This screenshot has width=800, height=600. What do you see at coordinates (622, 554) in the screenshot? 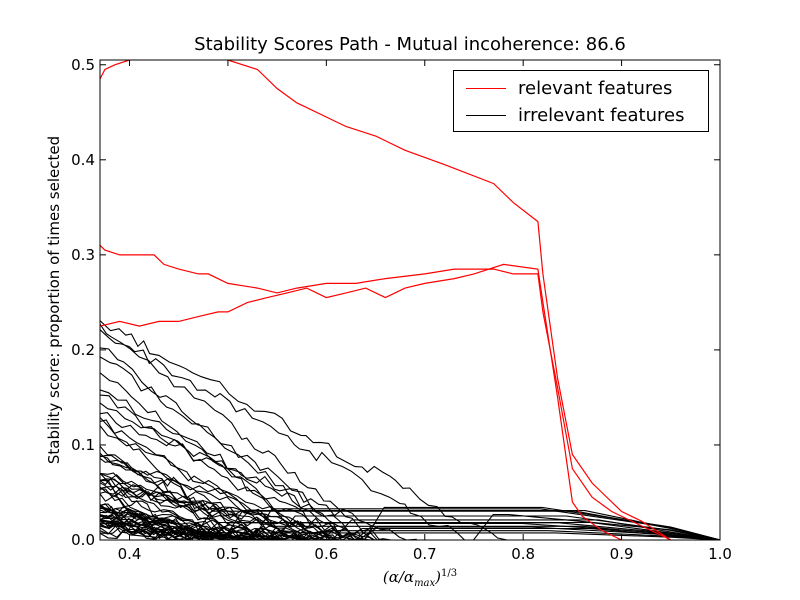
I see `x-tick-label: 0.9` at bounding box center [622, 554].